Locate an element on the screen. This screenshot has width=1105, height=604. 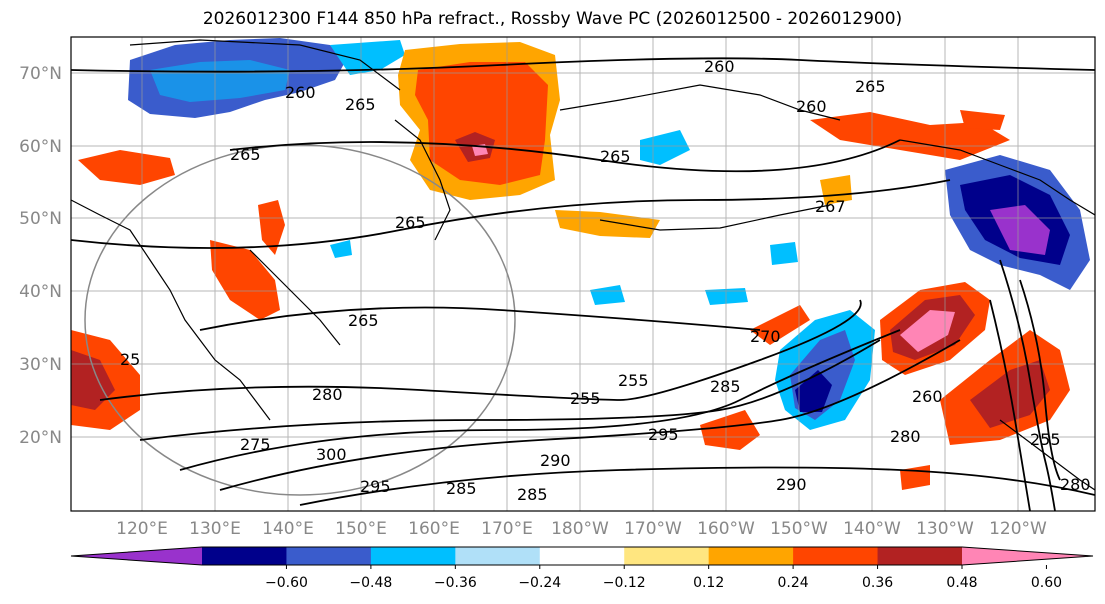
pos-anomaly-korea is located at coordinates (245, 280).